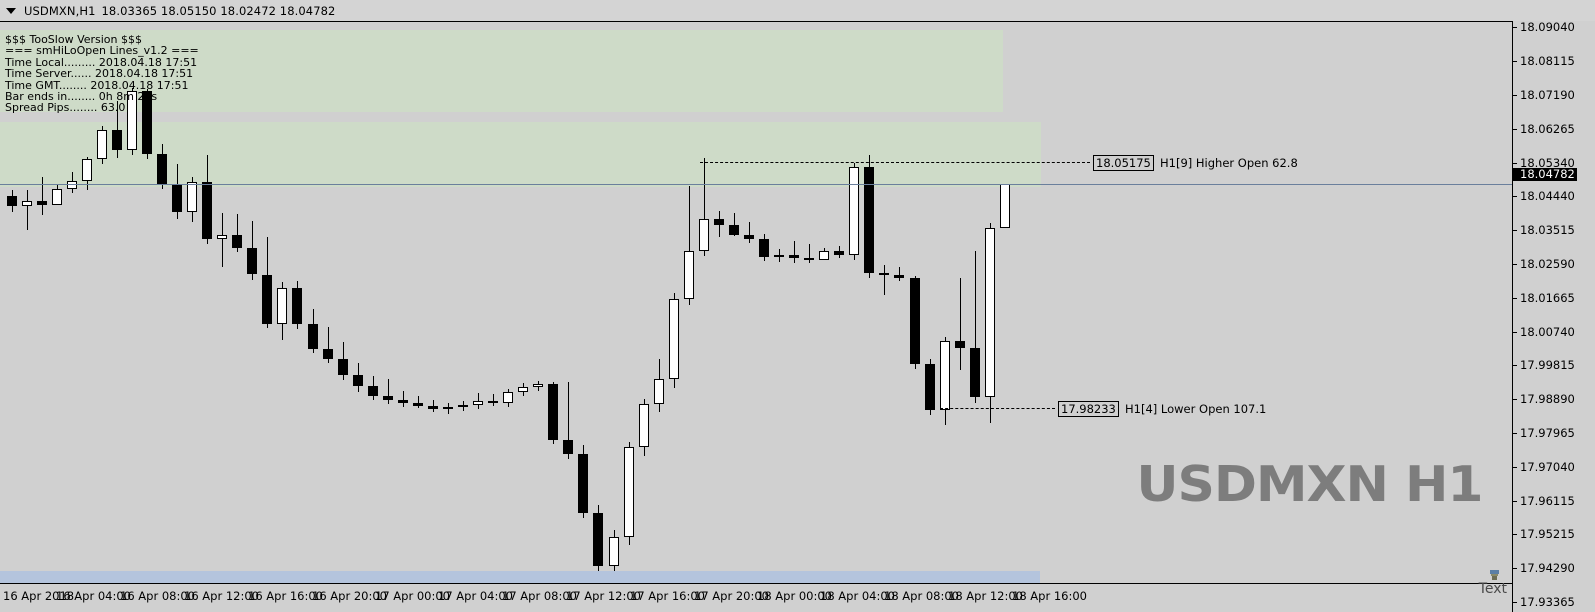 This screenshot has height=612, width=1595. Describe the element at coordinates (1547, 365) in the screenshot. I see `price-tick-label: 17.99815` at that location.